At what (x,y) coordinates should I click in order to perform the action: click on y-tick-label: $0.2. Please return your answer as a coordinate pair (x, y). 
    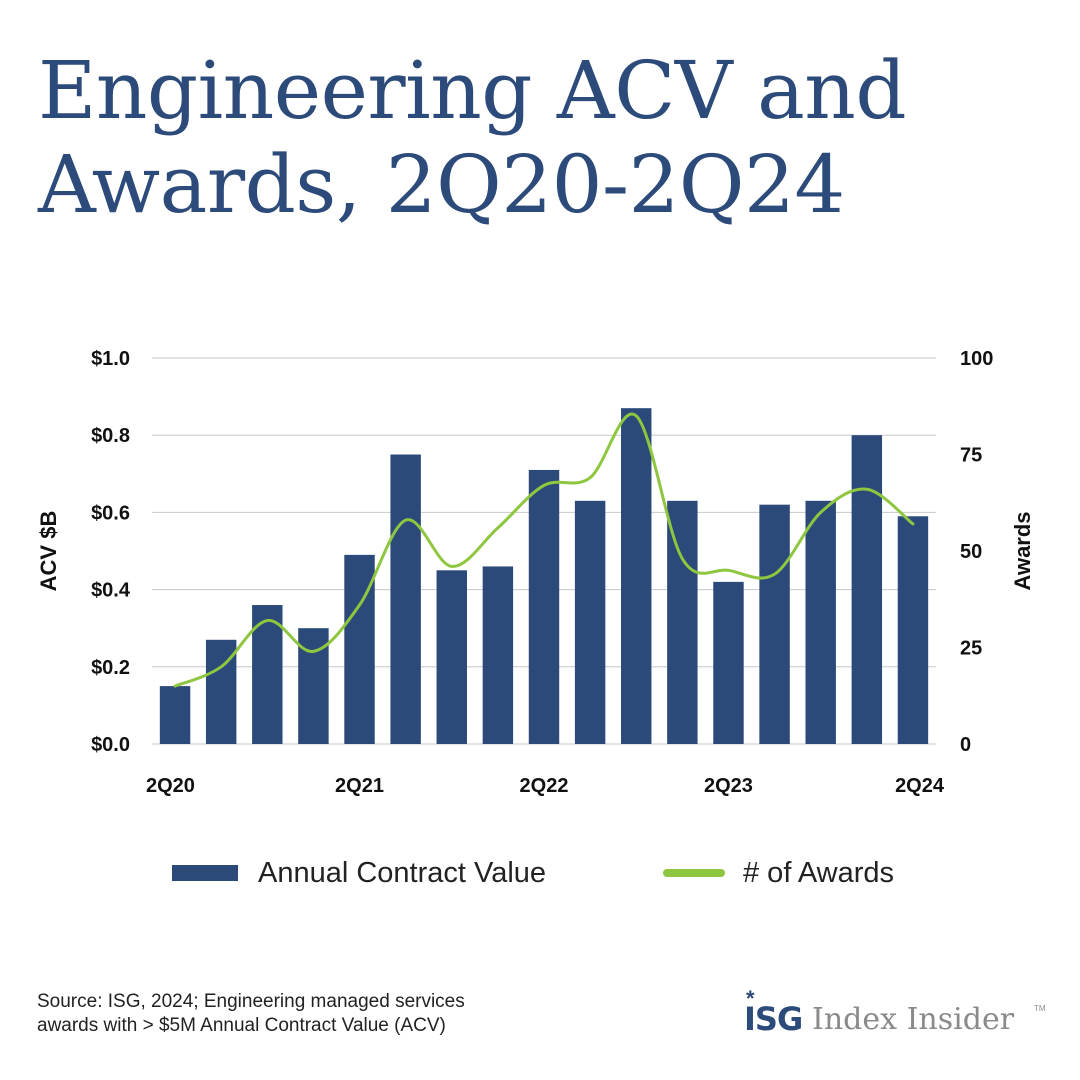
    Looking at the image, I should click on (110, 668).